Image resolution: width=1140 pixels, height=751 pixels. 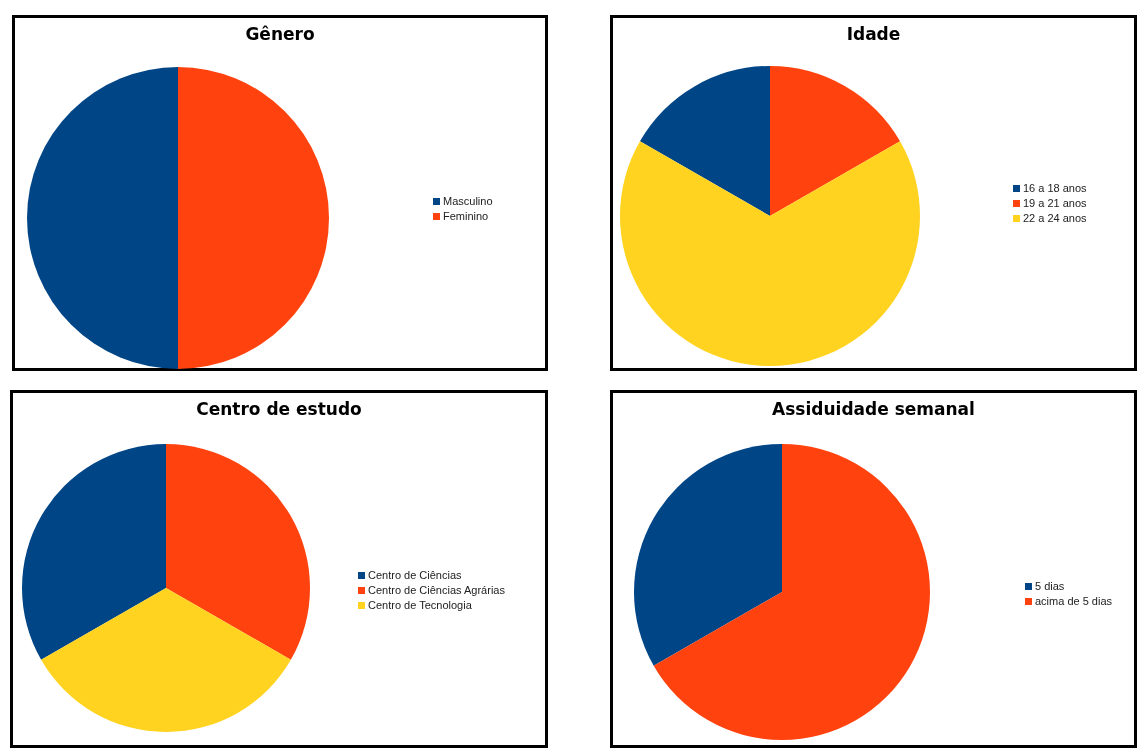 What do you see at coordinates (280, 34) in the screenshot?
I see `chart-title: Gênero` at bounding box center [280, 34].